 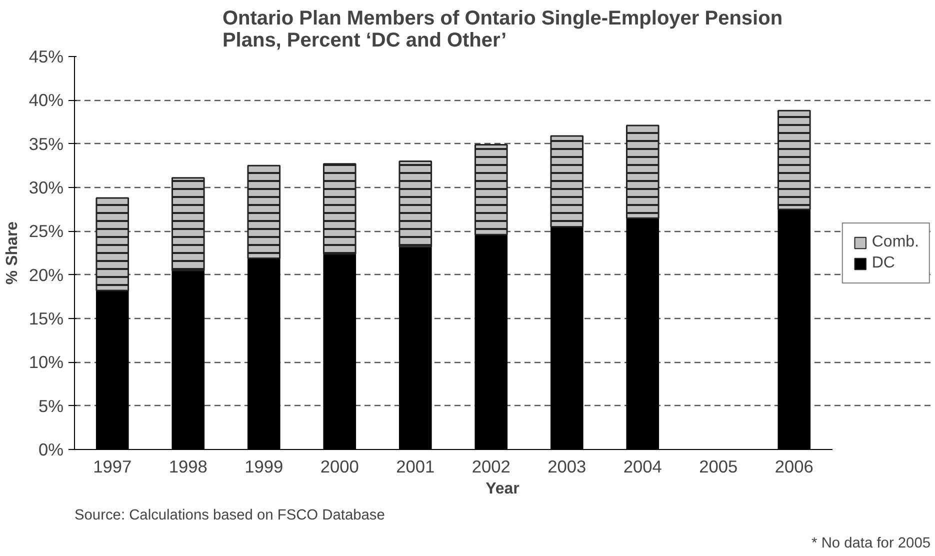 What do you see at coordinates (567, 466) in the screenshot?
I see `x-tick-label: 2003` at bounding box center [567, 466].